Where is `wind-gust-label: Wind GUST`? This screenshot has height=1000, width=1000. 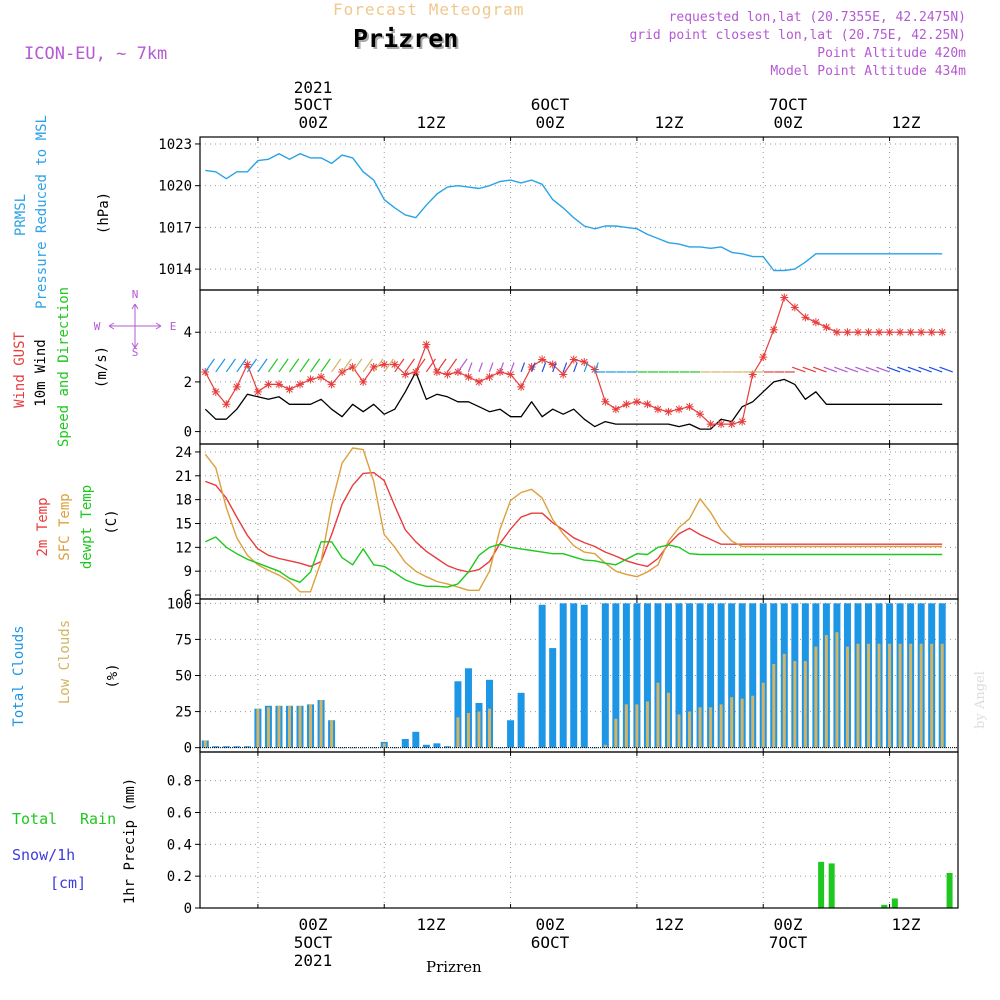 wind-gust-label: Wind GUST is located at coordinates (20, 370).